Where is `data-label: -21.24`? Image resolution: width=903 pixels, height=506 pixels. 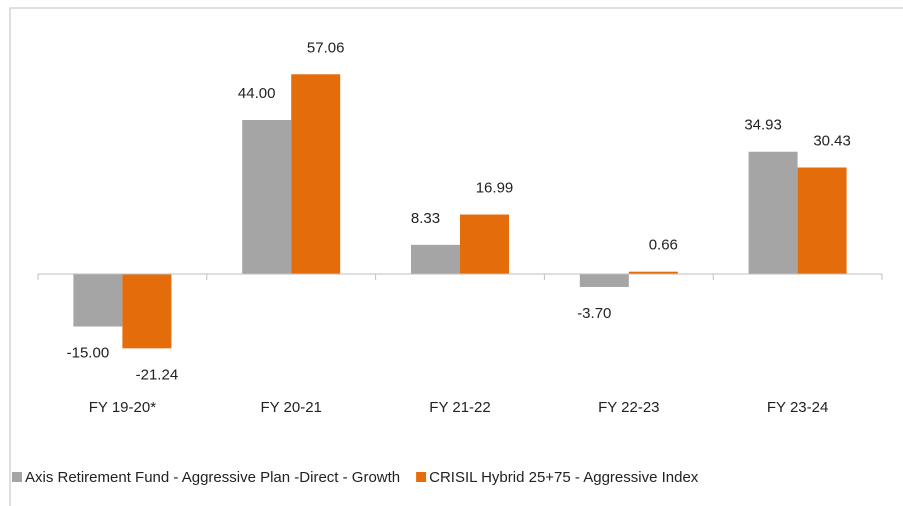
data-label: -21.24 is located at coordinates (157, 374).